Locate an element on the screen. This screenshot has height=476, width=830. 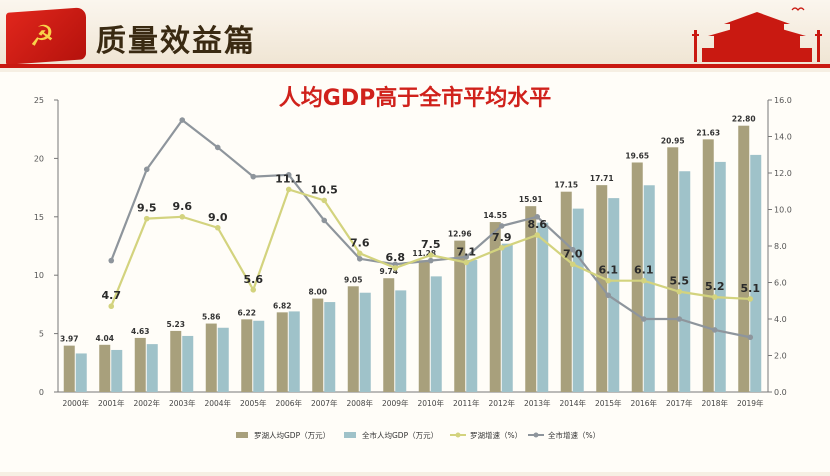
legend-label: 罗湖增速（%） is located at coordinates (496, 435).